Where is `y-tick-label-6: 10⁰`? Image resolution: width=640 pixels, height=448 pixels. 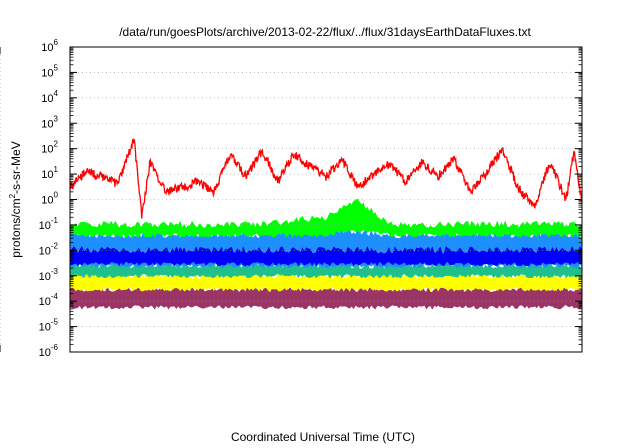 y-tick-label-6: 10⁰ is located at coordinates (49, 199).